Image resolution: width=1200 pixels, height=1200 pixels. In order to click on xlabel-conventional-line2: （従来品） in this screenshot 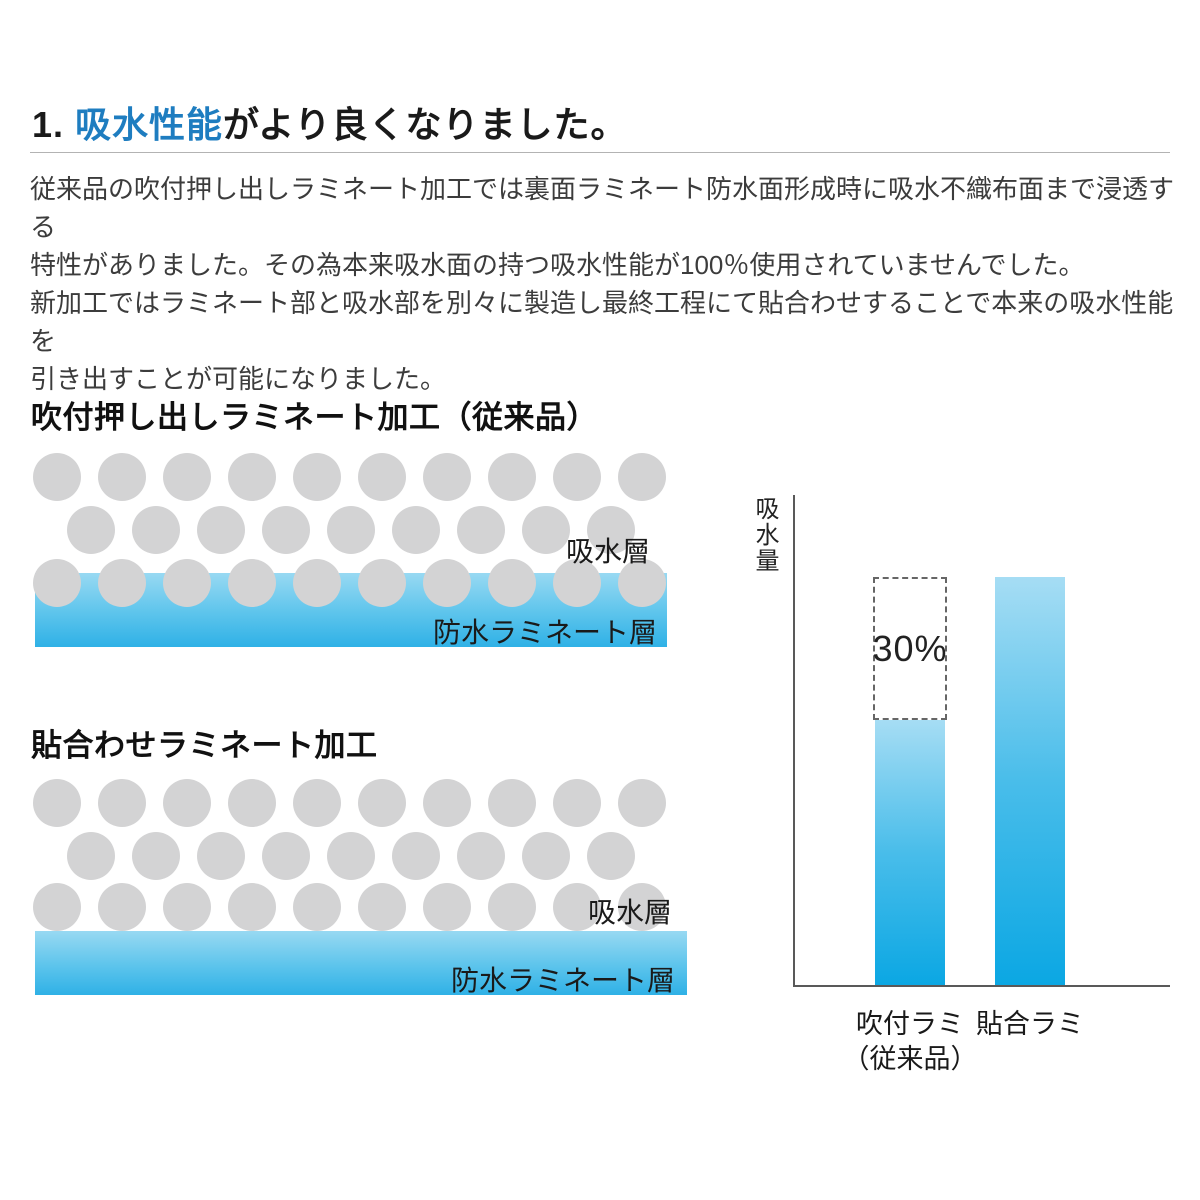, I will do `click(910, 1059)`.